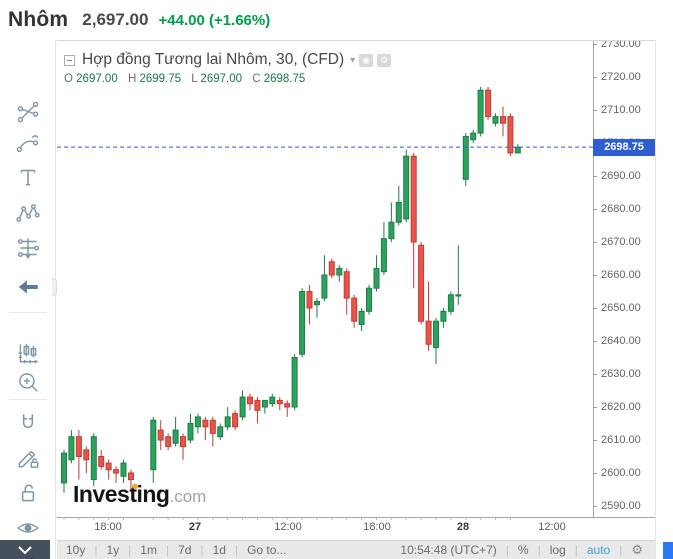 The width and height of the screenshot is (673, 559). I want to click on log-scale-button: log, so click(557, 550).